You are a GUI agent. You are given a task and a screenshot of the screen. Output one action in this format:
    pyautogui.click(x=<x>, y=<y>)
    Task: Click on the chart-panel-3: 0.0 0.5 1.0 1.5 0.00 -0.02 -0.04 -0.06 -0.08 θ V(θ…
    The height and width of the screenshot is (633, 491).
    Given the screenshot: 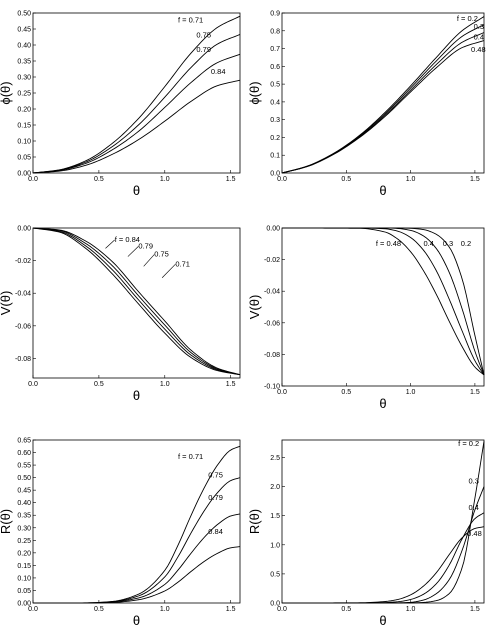 What is the action you would take?
    pyautogui.click(x=120, y=314)
    